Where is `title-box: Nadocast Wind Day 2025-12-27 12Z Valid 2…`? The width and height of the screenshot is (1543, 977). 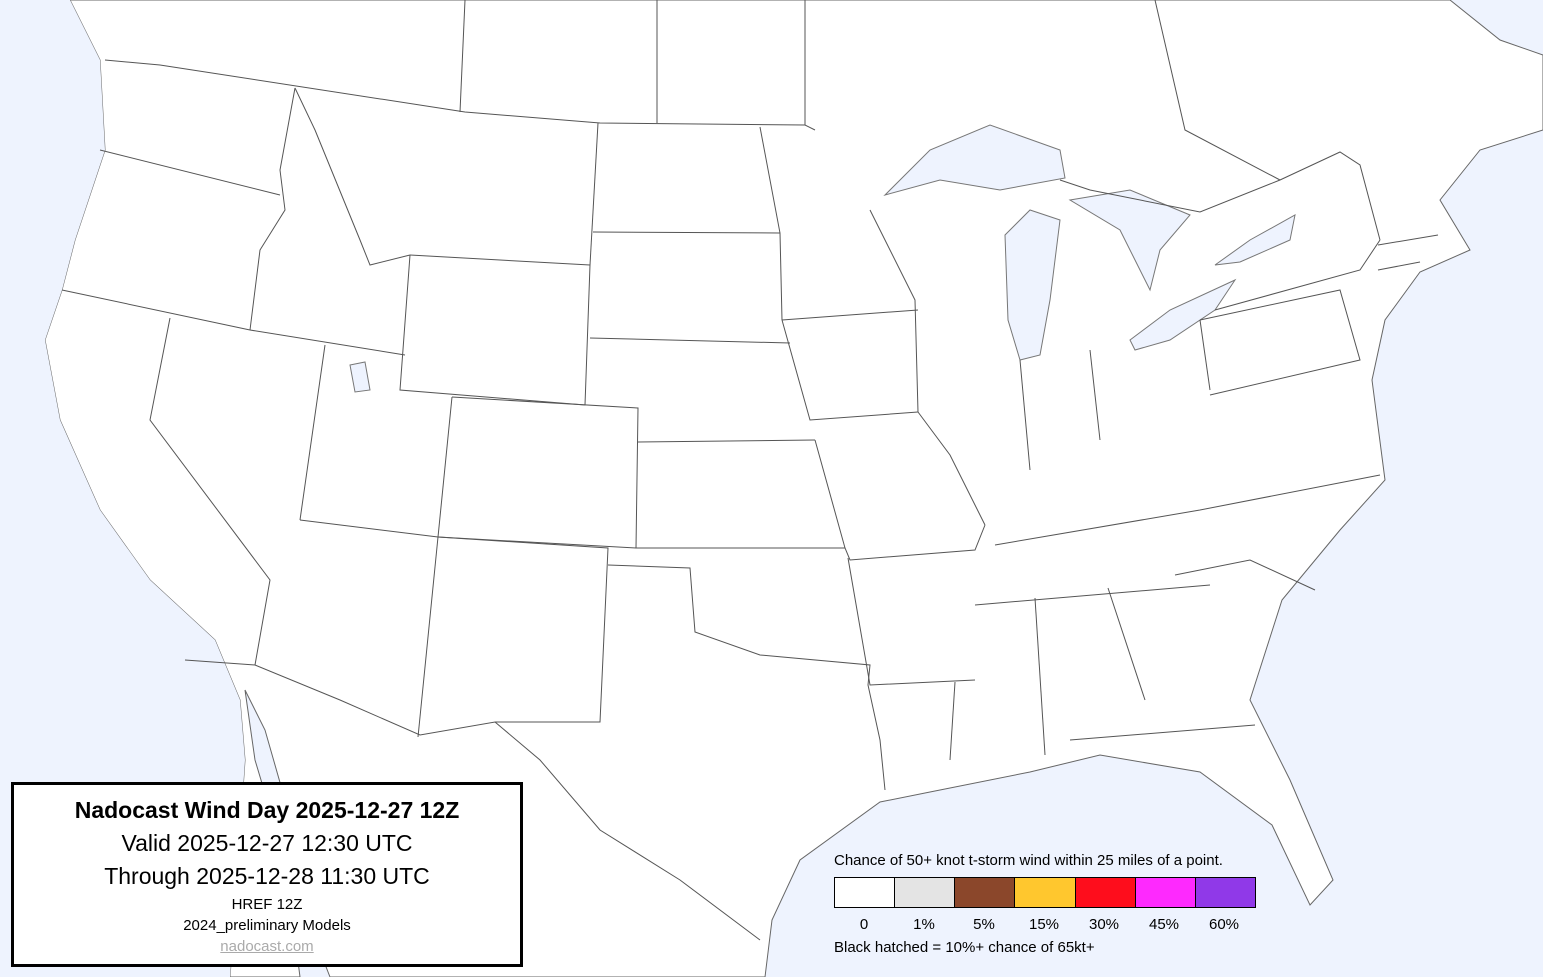 title-box: Nadocast Wind Day 2025-12-27 12Z Valid 2… is located at coordinates (267, 874).